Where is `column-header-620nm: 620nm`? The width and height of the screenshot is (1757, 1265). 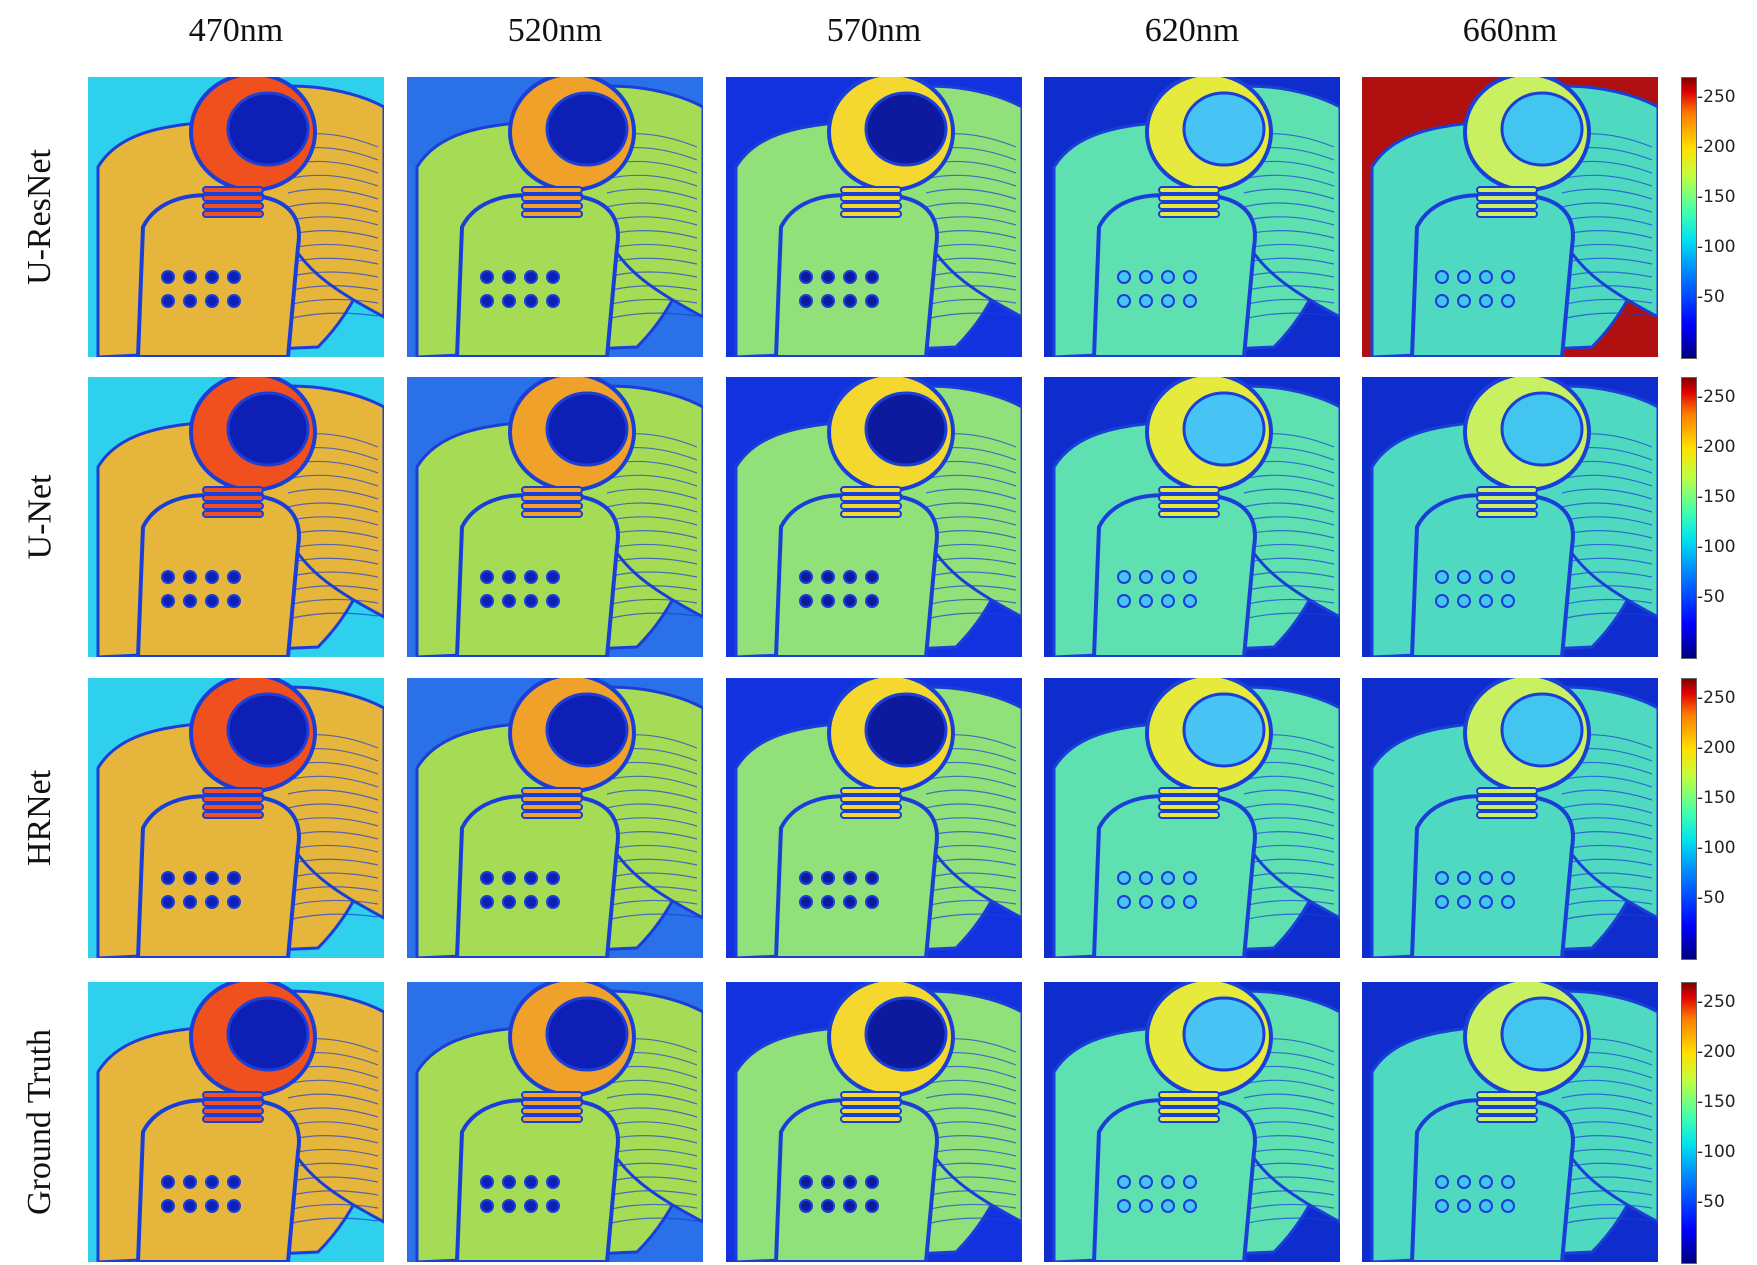 column-header-620nm: 620nm is located at coordinates (1192, 30).